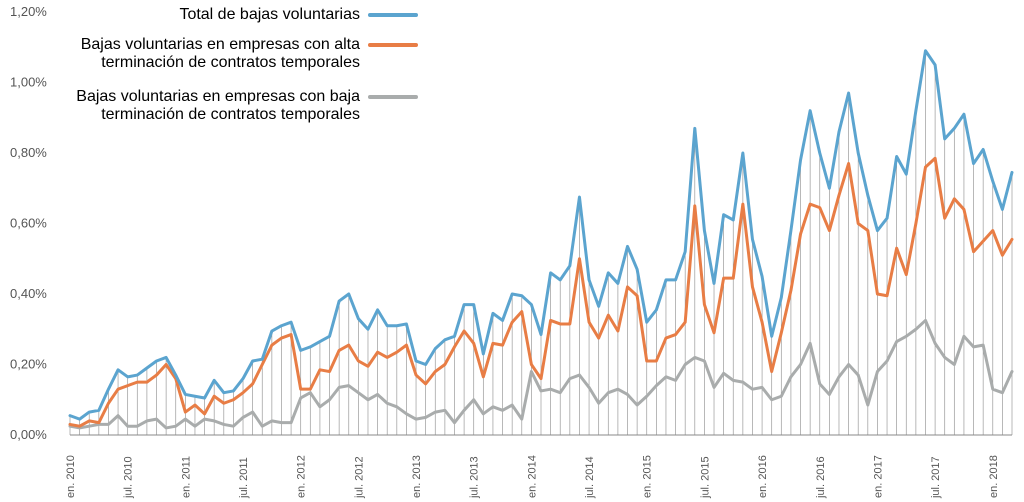  What do you see at coordinates (28, 293) in the screenshot?
I see `y-tick-label: 0,40%` at bounding box center [28, 293].